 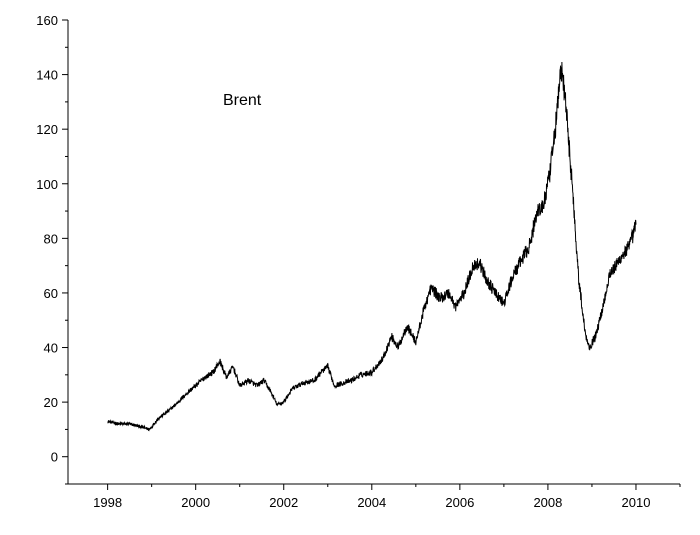 I want to click on x-tick-label: 2004, so click(x=371, y=502).